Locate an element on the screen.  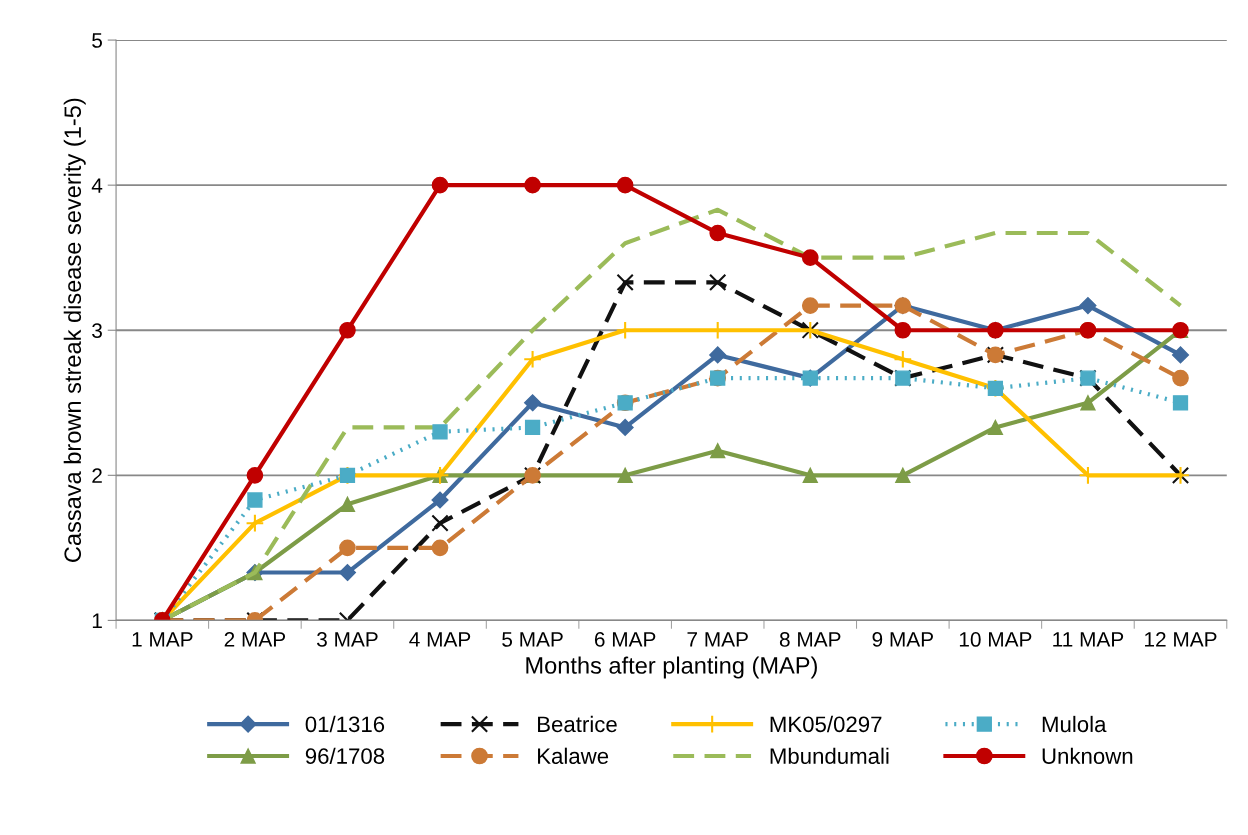
legend-label: Mbundumali is located at coordinates (829, 755).